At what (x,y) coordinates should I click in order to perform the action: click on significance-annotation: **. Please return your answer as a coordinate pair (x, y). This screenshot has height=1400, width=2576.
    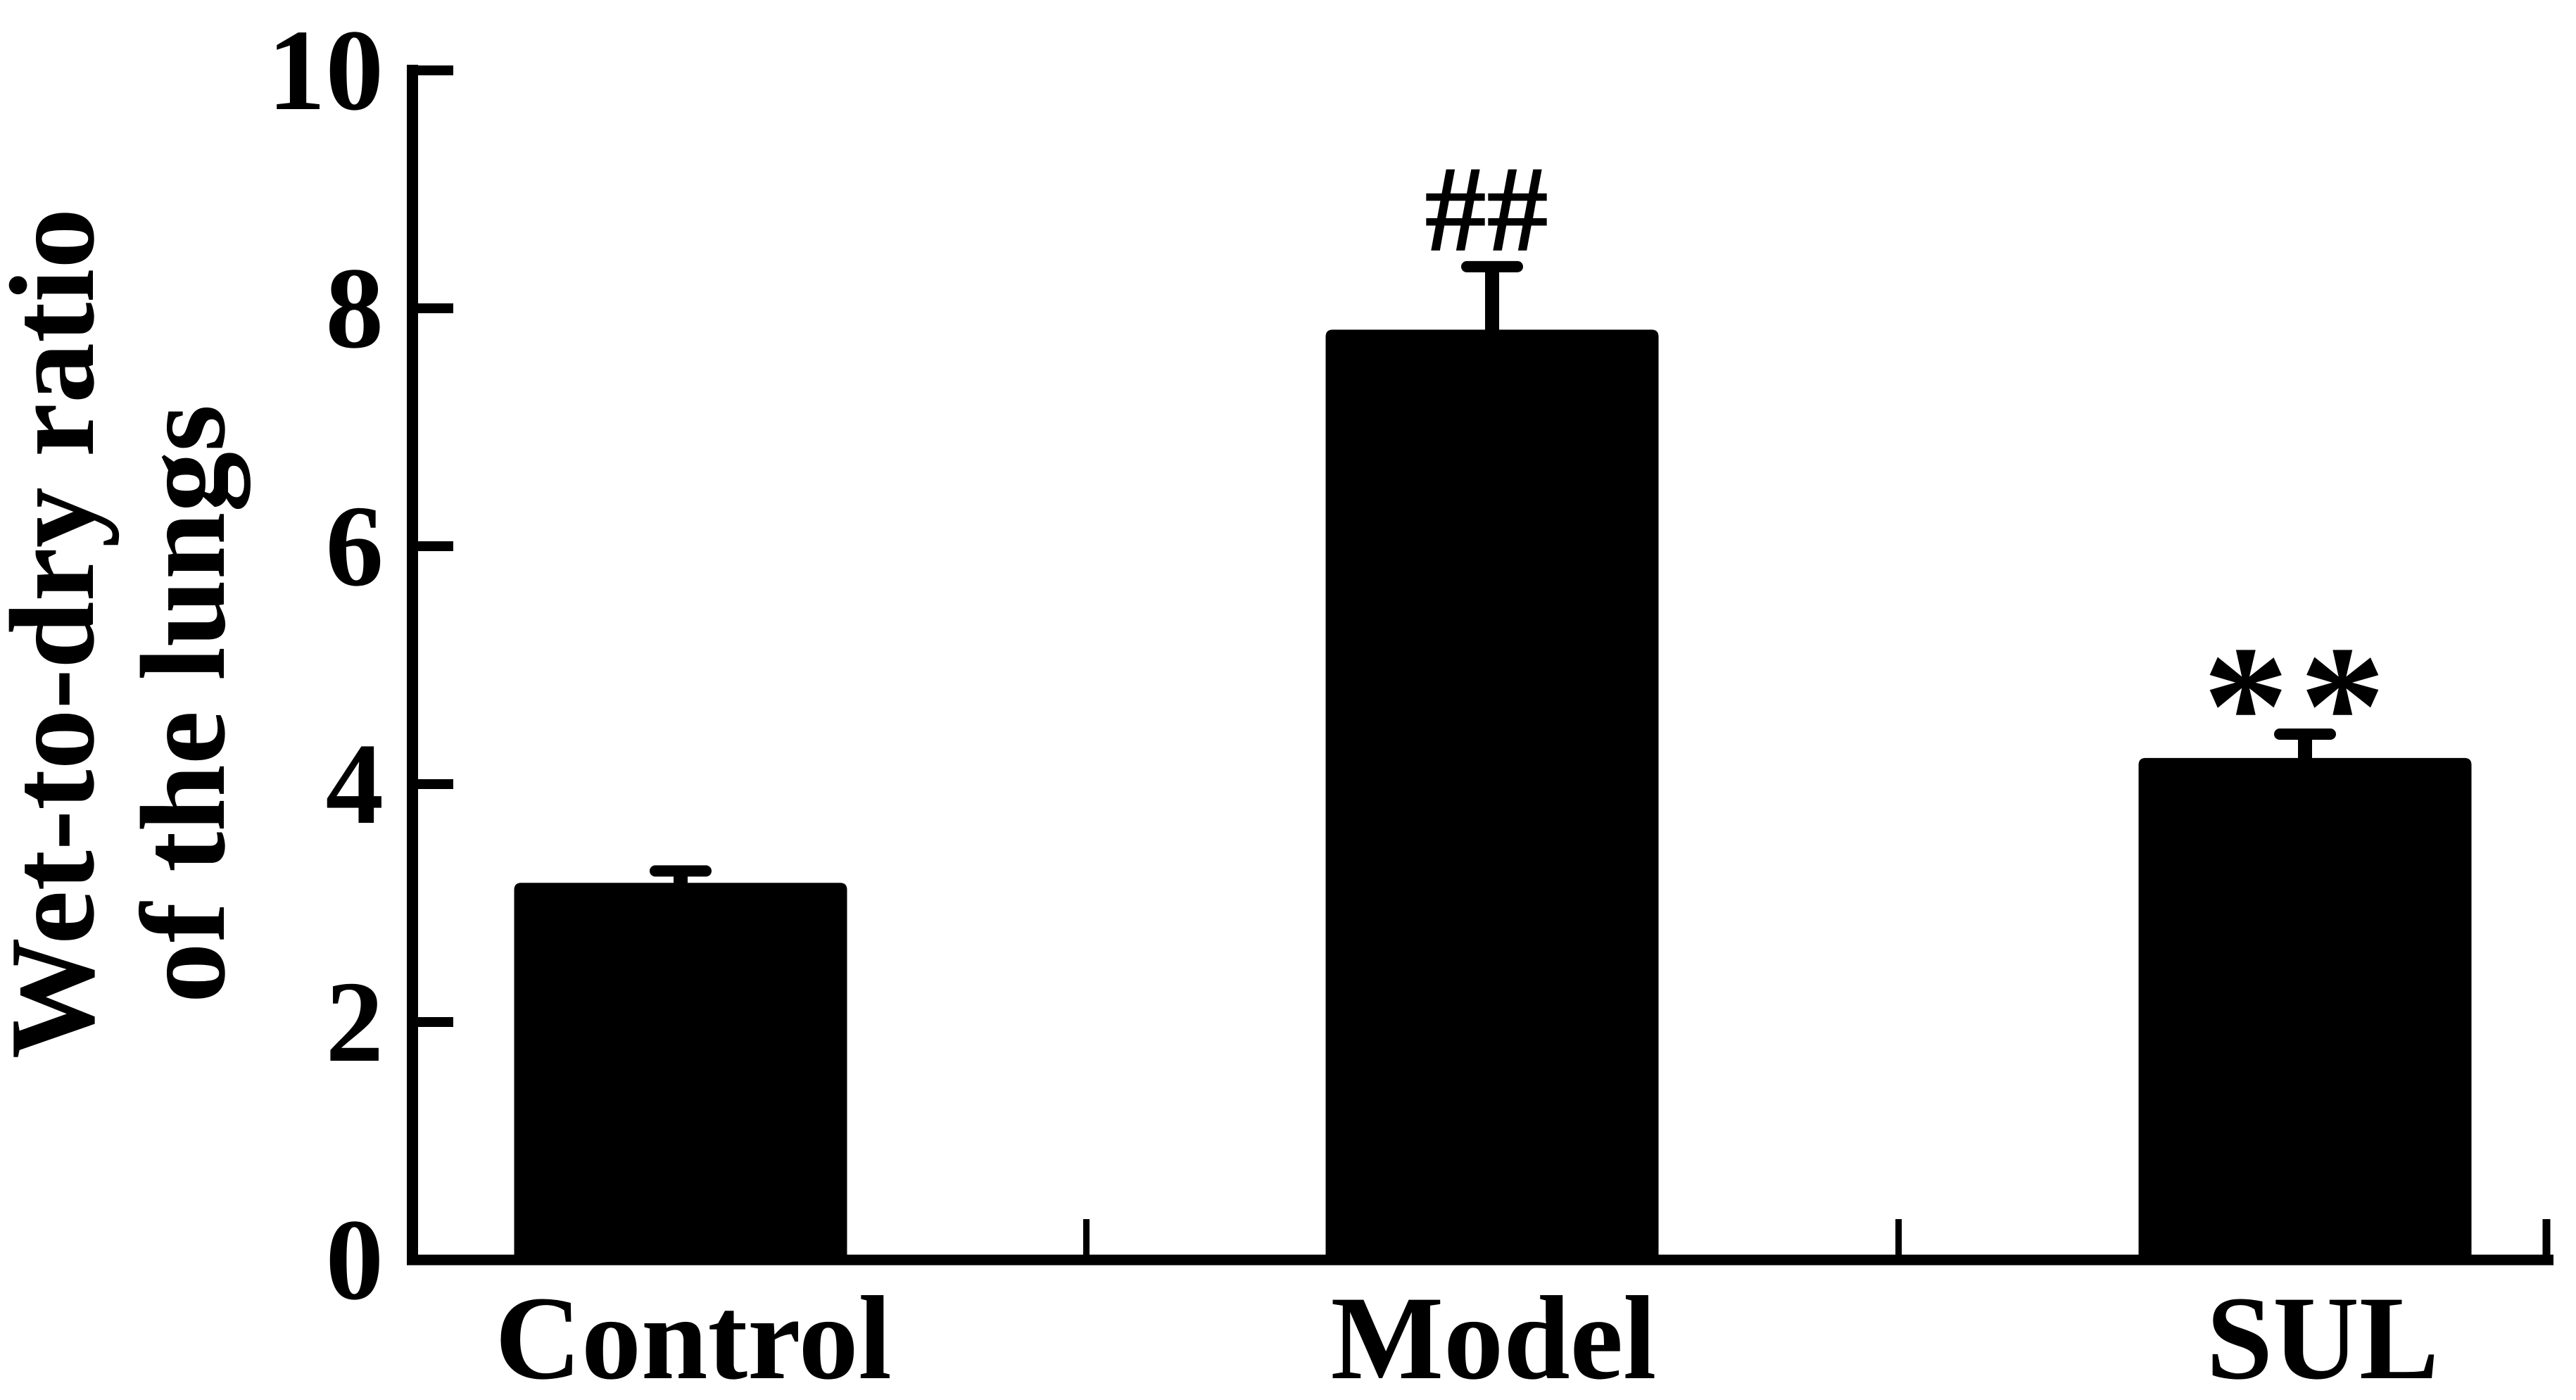
    Looking at the image, I should click on (2300, 706).